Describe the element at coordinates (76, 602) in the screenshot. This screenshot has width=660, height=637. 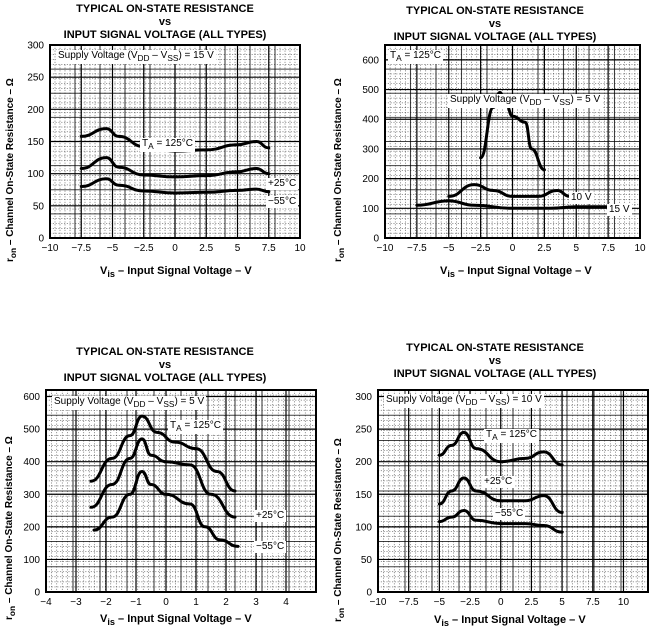
I see `x-tick-label: −3` at that location.